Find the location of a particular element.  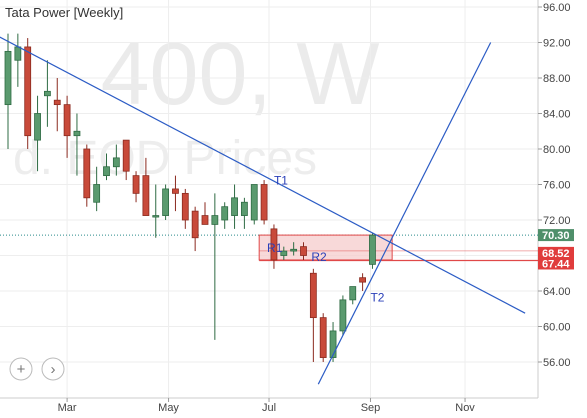

nav-button-circle is located at coordinates (21, 369).